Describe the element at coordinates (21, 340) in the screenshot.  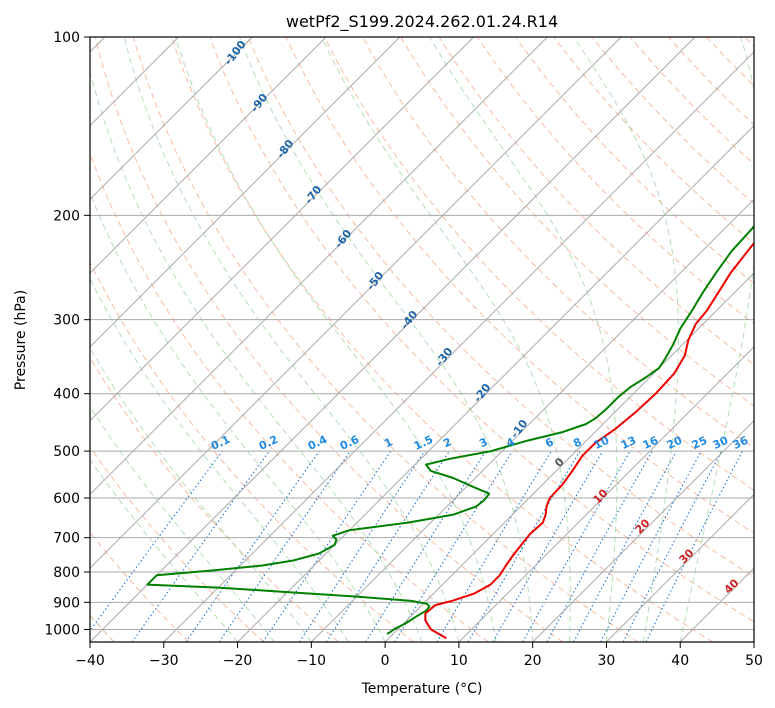
I see `y-axis-label: Pressure (hPa)` at that location.